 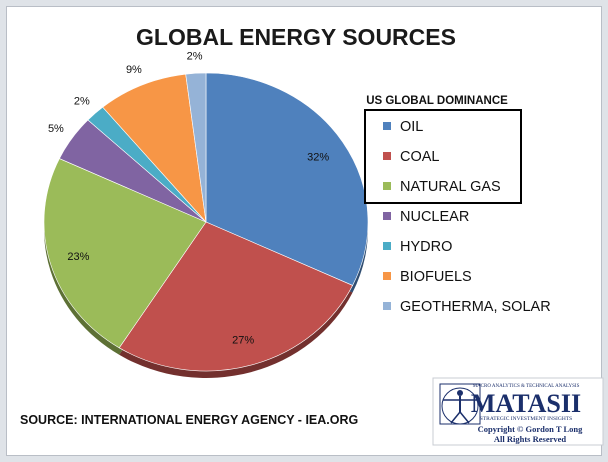 I want to click on legend-label-geotherma-solar: GEOTHERMA, SOLAR, so click(x=475, y=307).